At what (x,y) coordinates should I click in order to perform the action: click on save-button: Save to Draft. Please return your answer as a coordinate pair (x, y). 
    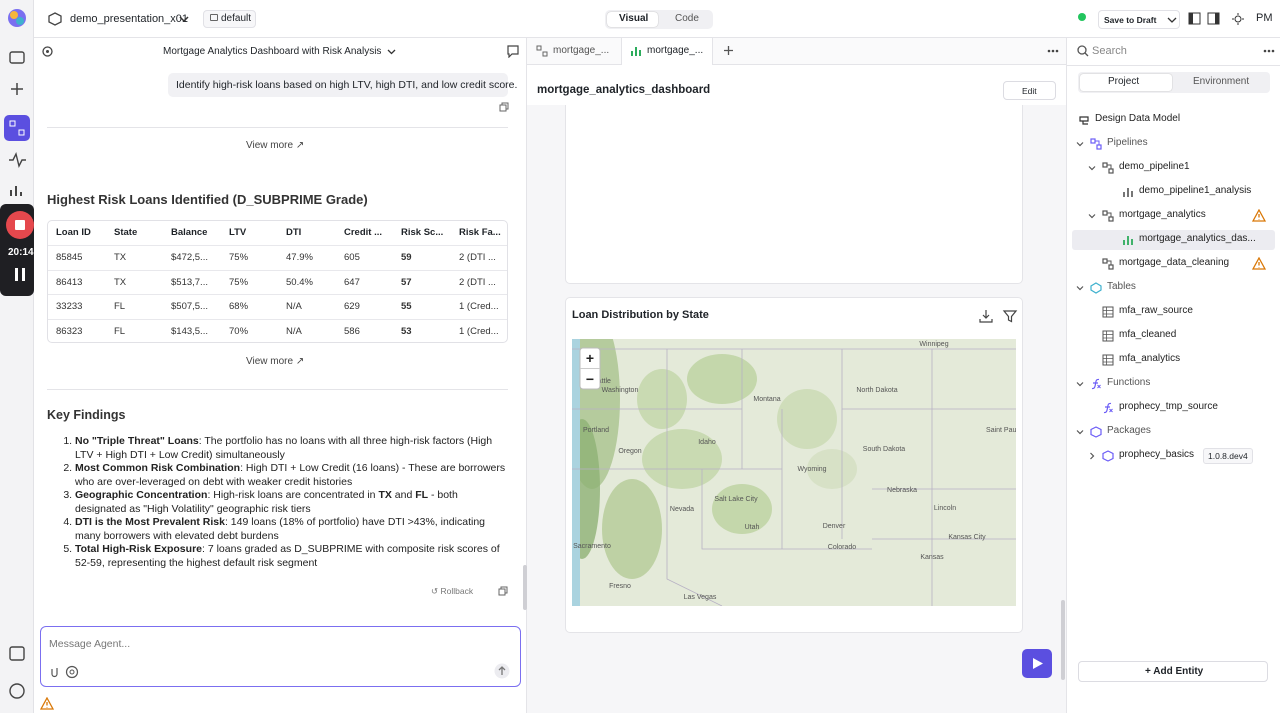
    Looking at the image, I should click on (1139, 19).